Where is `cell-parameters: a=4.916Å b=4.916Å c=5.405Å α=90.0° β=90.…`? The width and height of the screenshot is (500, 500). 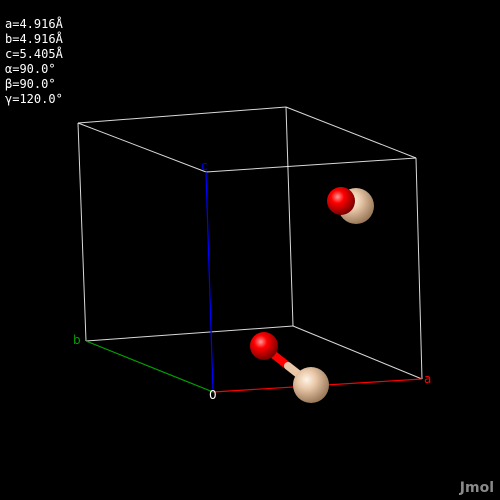 cell-parameters: a=4.916Å b=4.916Å c=5.405Å α=90.0° β=90.… is located at coordinates (34, 62).